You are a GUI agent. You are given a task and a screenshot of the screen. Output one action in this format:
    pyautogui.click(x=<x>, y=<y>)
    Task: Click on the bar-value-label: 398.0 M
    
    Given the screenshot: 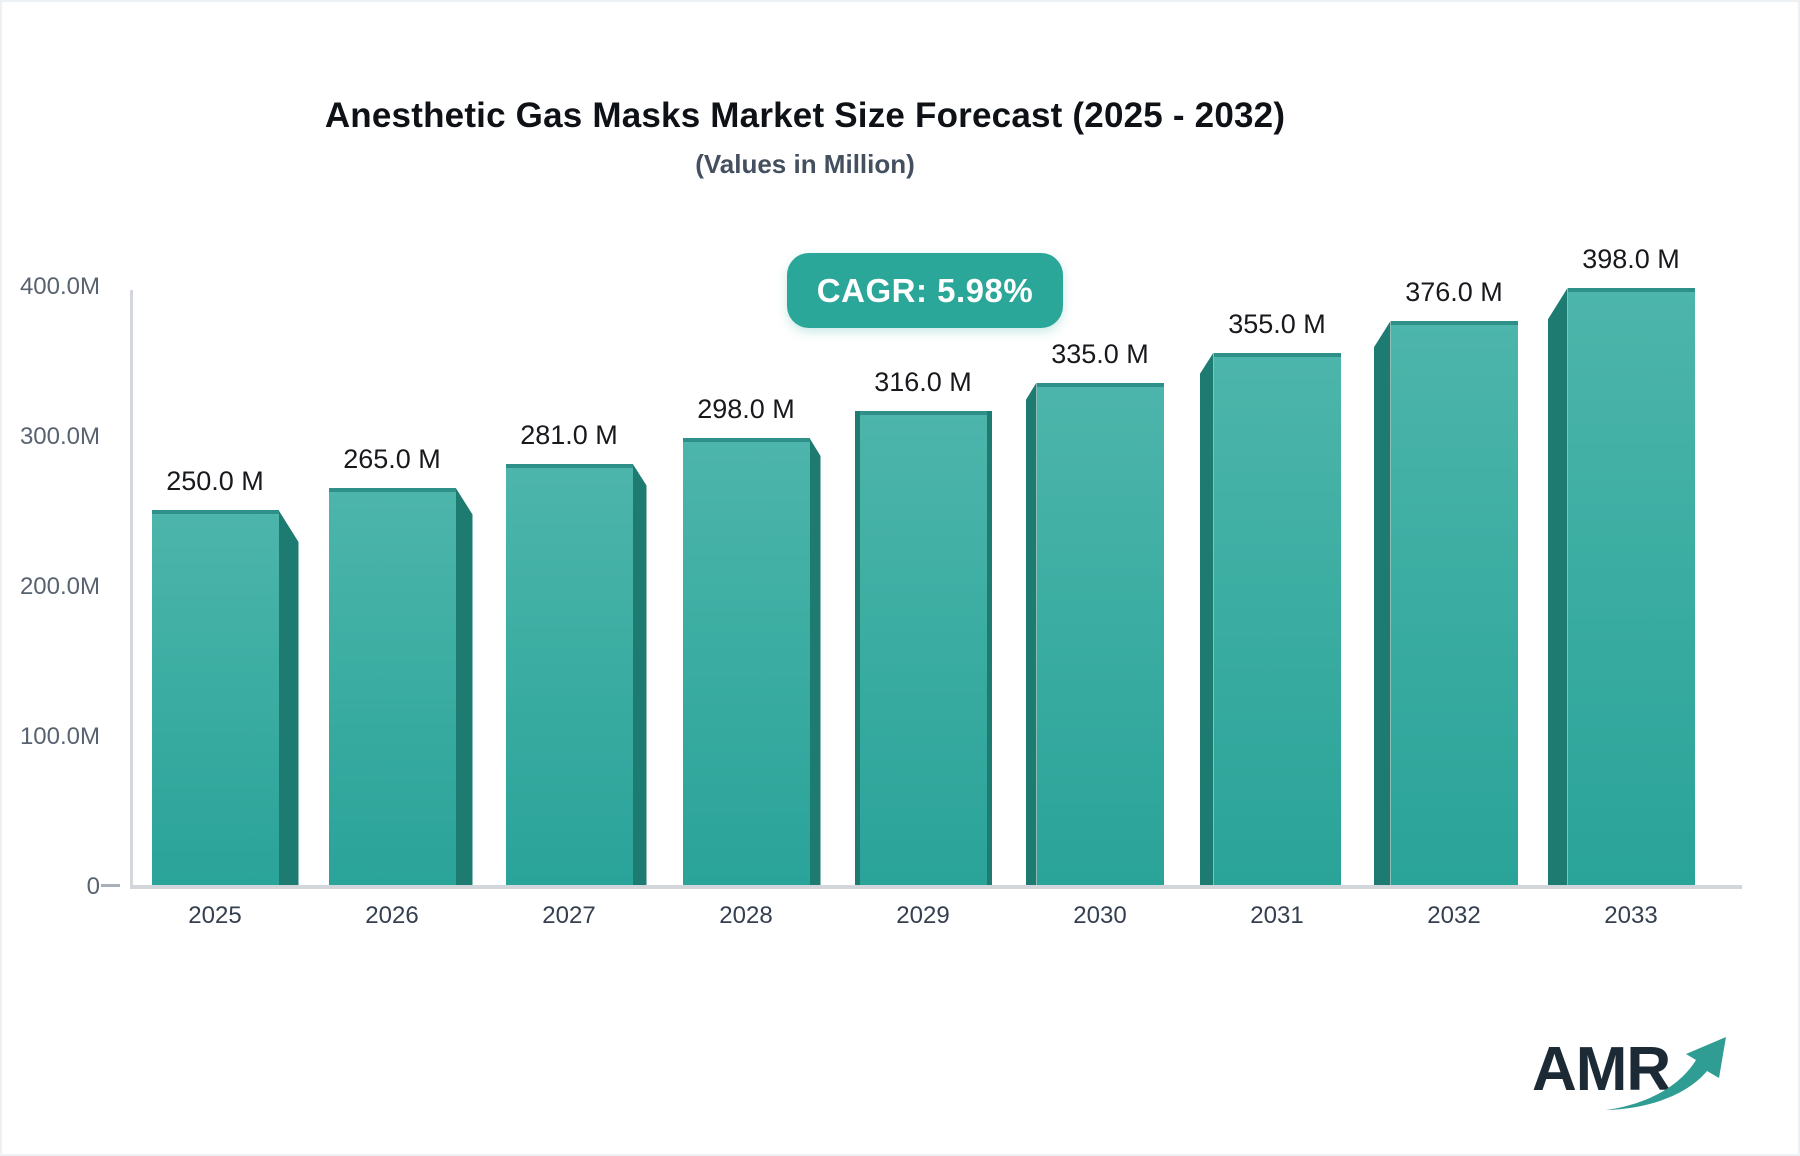 What is the action you would take?
    pyautogui.click(x=1631, y=259)
    